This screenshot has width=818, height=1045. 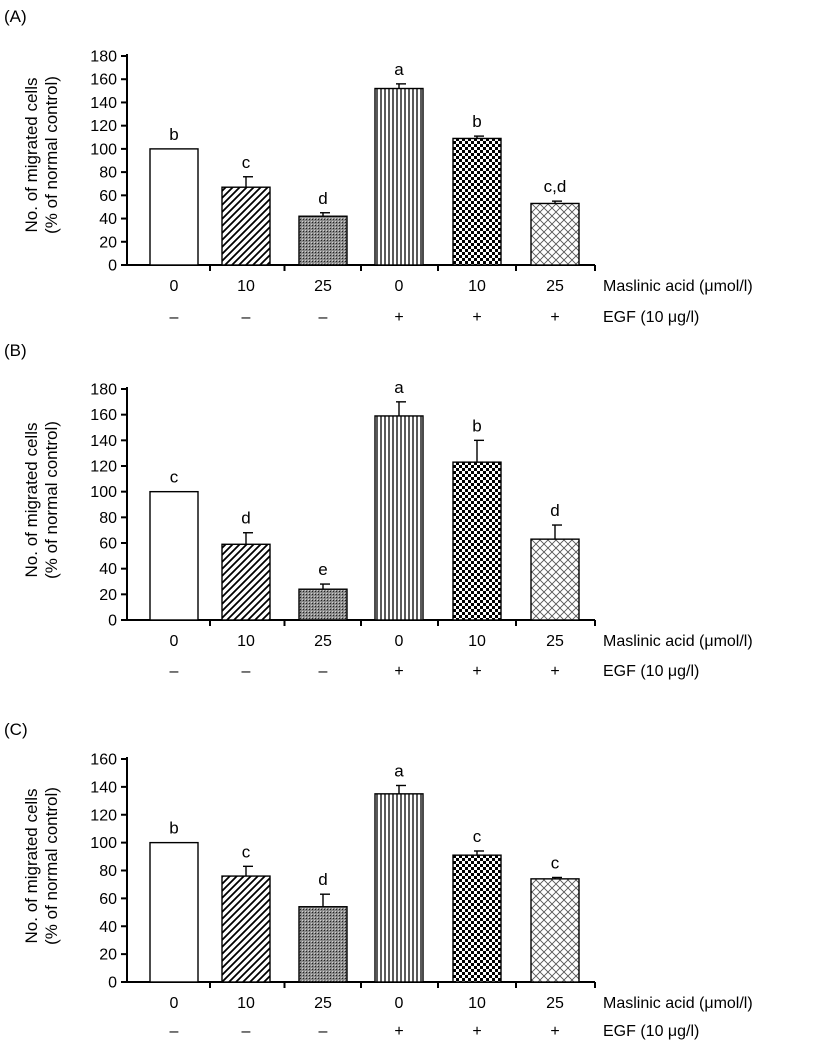 I want to click on y-tick-label: 180, so click(x=103, y=390).